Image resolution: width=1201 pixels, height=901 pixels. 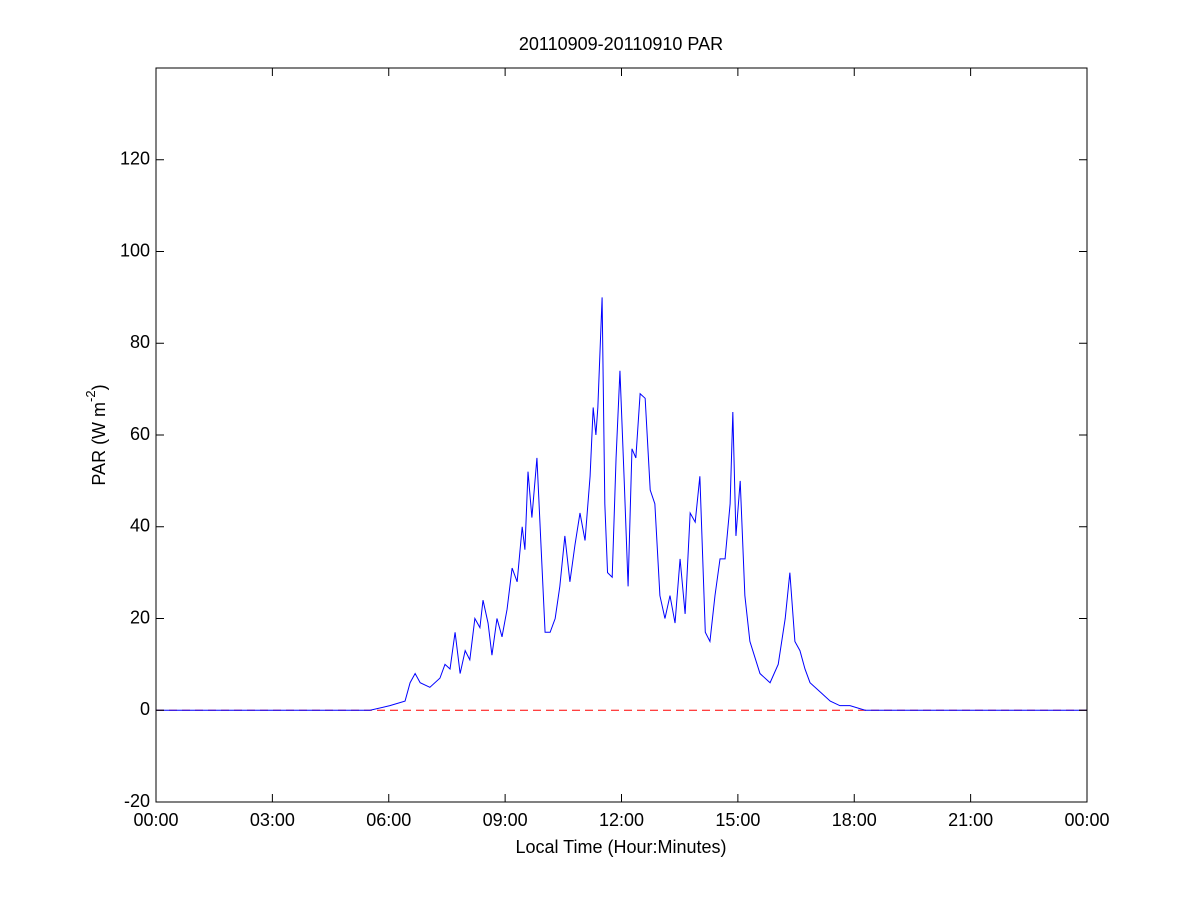 What do you see at coordinates (621, 820) in the screenshot?
I see `x-tick-label: 12:00` at bounding box center [621, 820].